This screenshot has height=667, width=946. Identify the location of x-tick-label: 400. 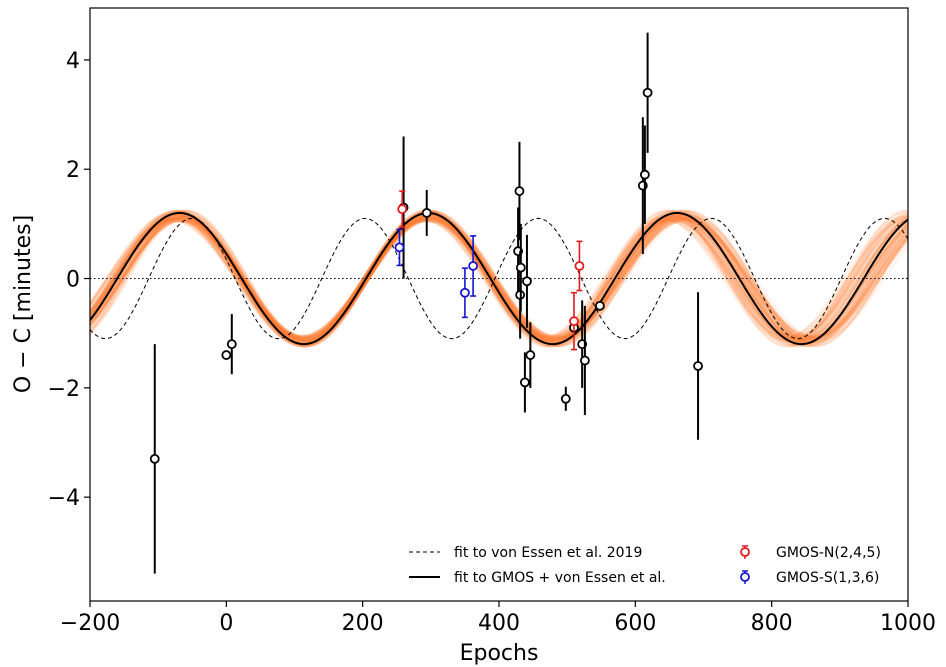
(499, 623).